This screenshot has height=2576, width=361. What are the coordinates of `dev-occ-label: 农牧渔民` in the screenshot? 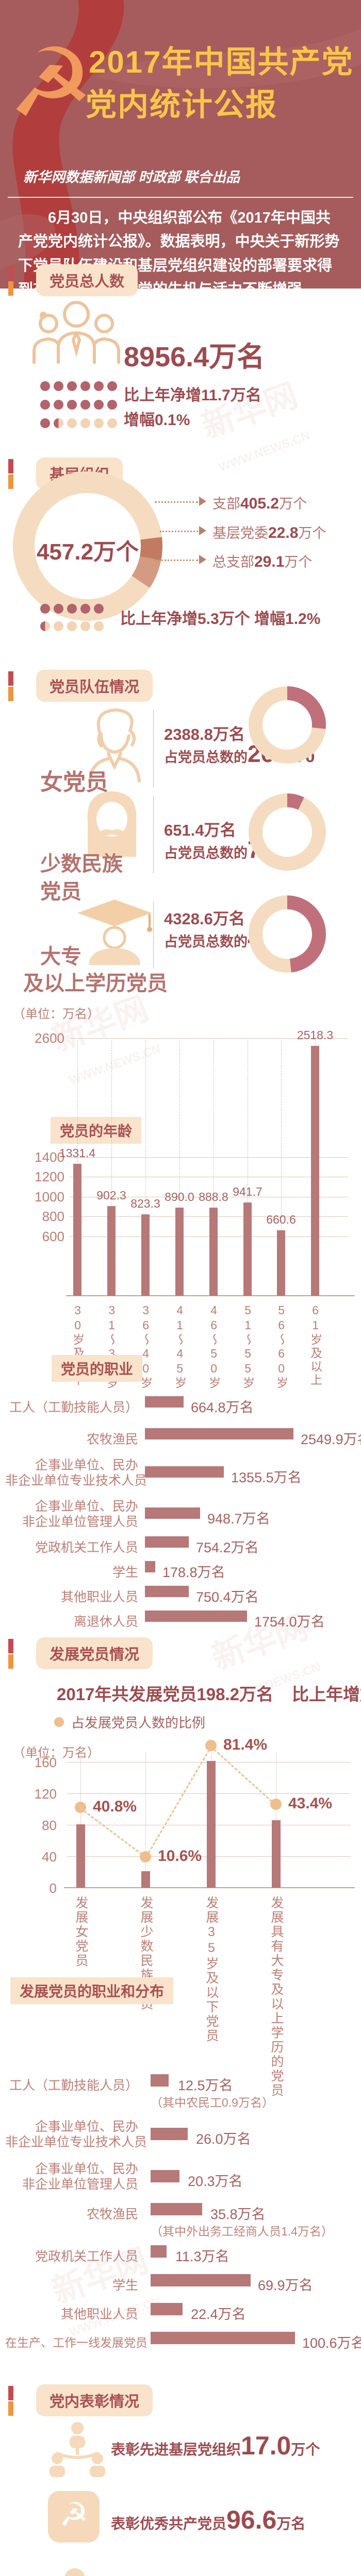 It's located at (112, 2214).